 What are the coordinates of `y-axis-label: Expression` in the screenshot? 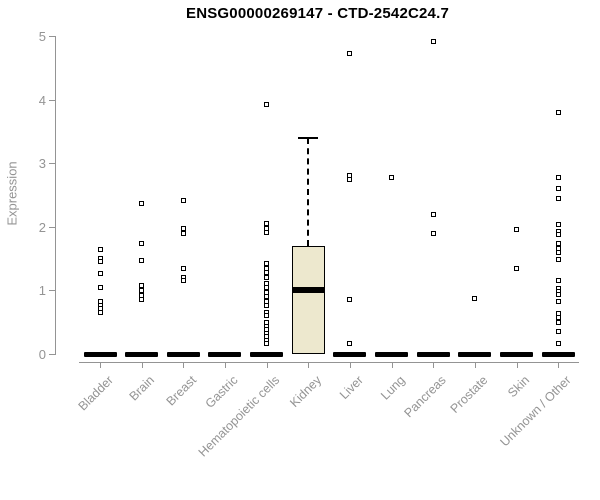 It's located at (12, 193).